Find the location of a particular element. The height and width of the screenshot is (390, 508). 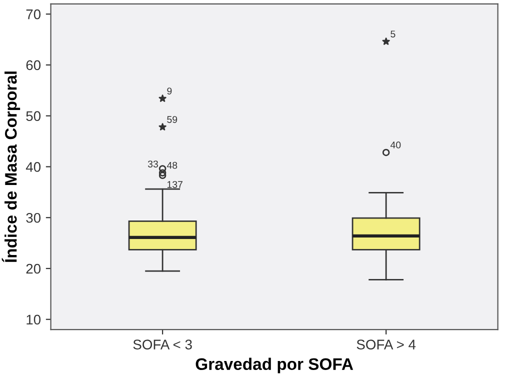

annotation: 33 is located at coordinates (153, 164).